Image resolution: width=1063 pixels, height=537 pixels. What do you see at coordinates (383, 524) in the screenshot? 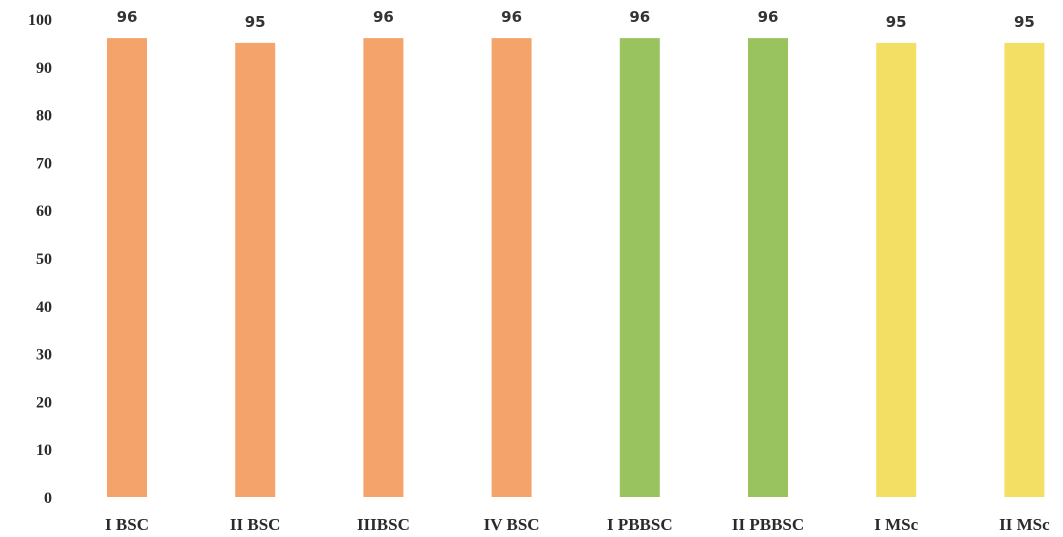
I see `x-tick-label: IIIBSC` at bounding box center [383, 524].